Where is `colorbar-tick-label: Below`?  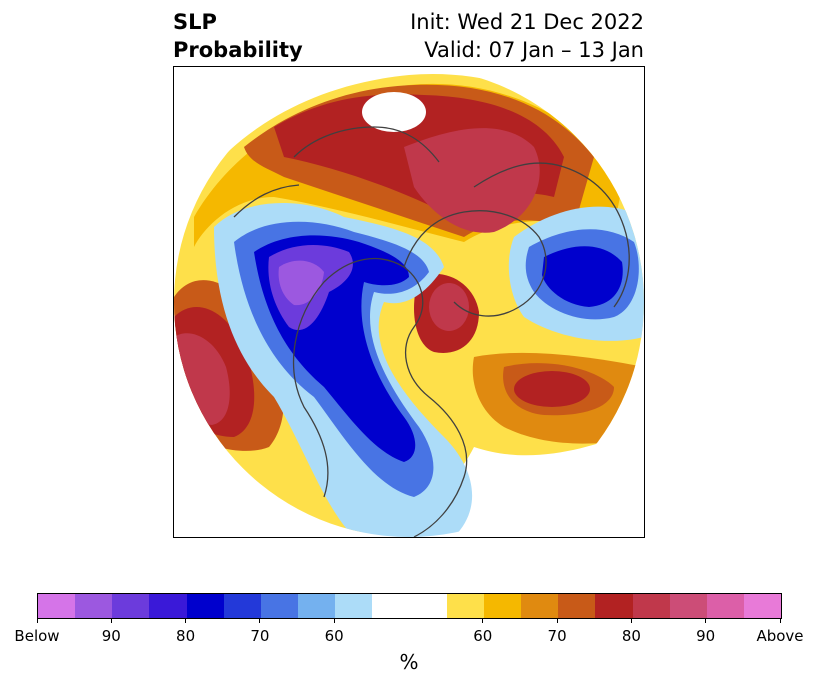 colorbar-tick-label: Below is located at coordinates (37, 636).